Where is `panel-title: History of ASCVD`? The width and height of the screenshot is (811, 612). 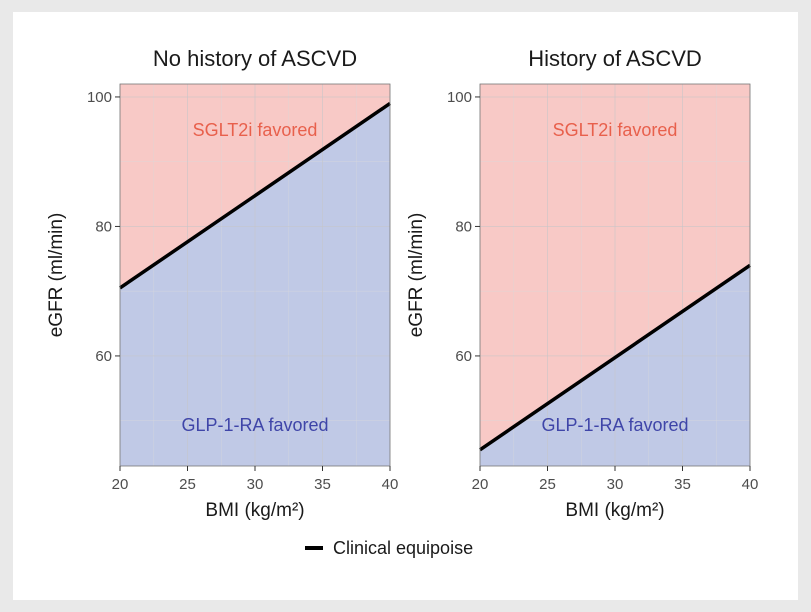 panel-title: History of ASCVD is located at coordinates (615, 58).